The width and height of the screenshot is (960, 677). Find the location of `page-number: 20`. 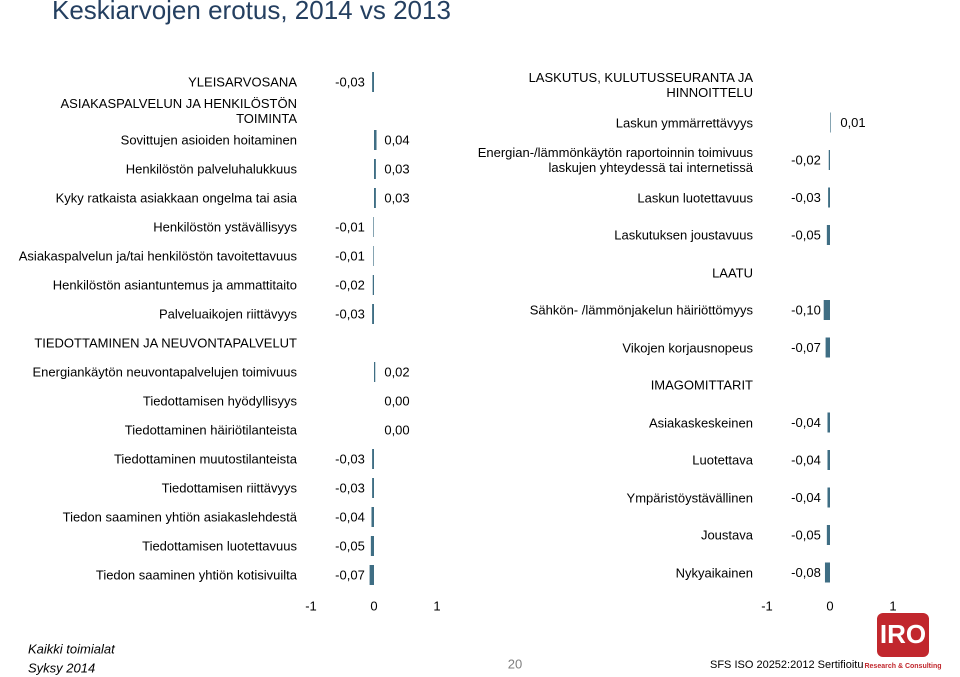

page-number: 20 is located at coordinates (515, 663).